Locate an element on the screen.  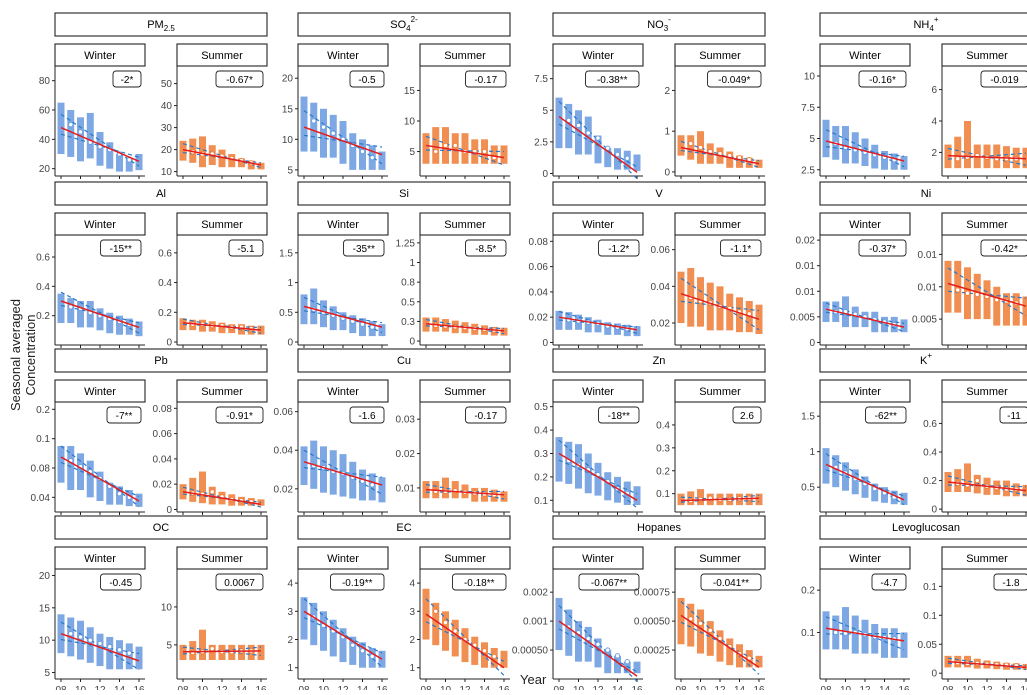
y-tick-label: 40 is located at coordinates (167, 106).